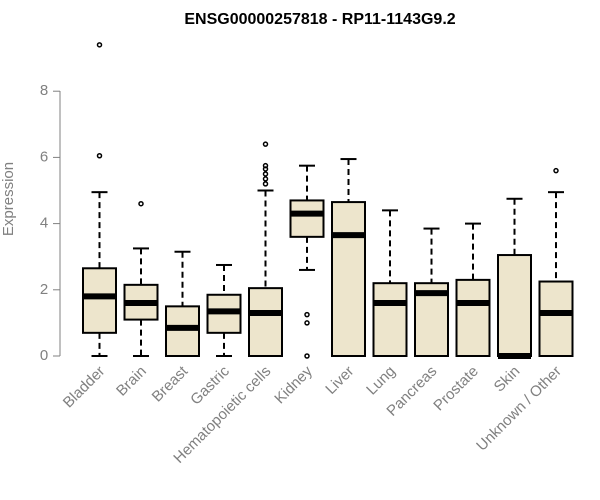 This screenshot has width=600, height=500. Describe the element at coordinates (44, 90) in the screenshot. I see `y-tick-label: 8` at that location.